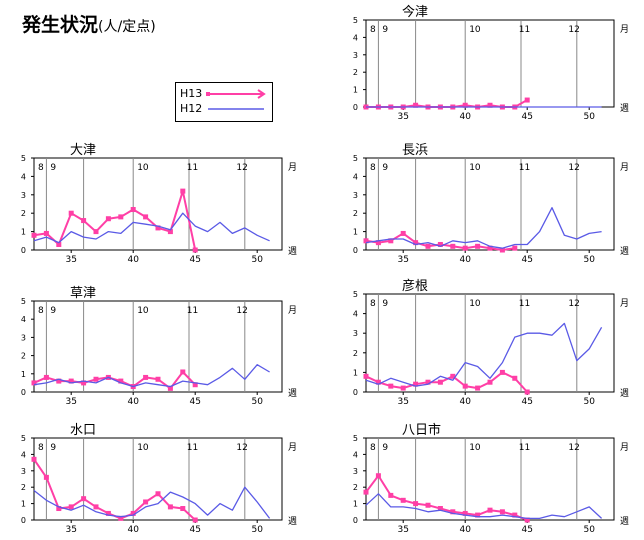  I want to click on chart-title: 水口, so click(83, 430).